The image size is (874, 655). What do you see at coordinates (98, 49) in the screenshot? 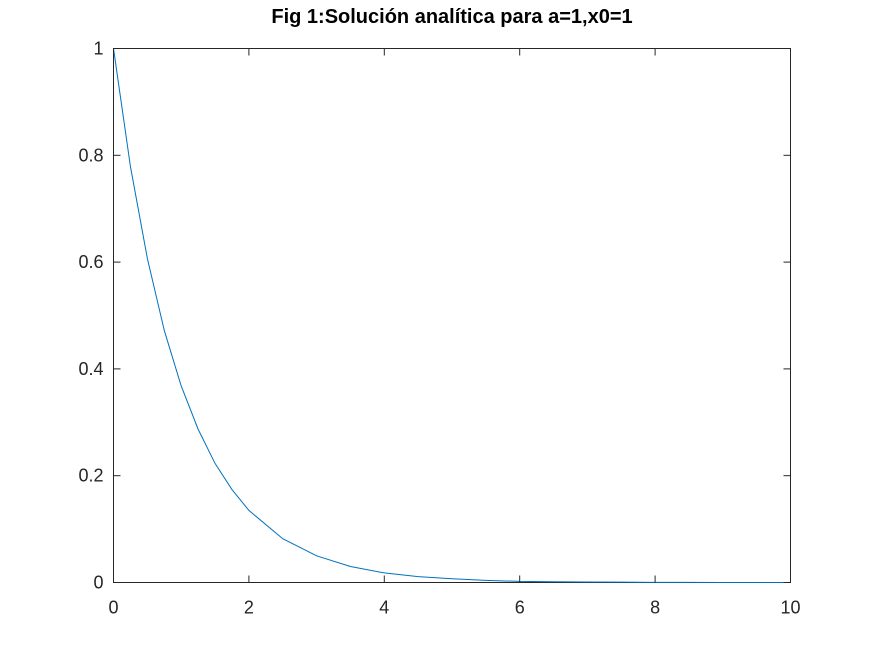
I see `y-tick-label: 1` at bounding box center [98, 49].